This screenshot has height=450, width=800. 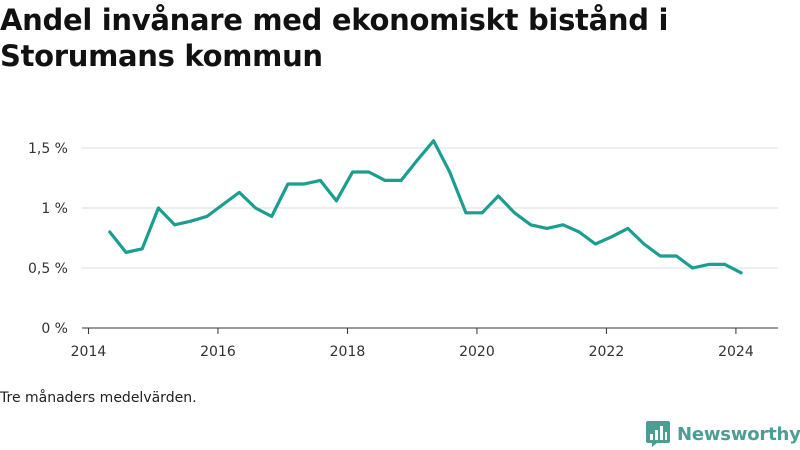 What do you see at coordinates (738, 434) in the screenshot?
I see `brand-name: Newsworthy` at bounding box center [738, 434].